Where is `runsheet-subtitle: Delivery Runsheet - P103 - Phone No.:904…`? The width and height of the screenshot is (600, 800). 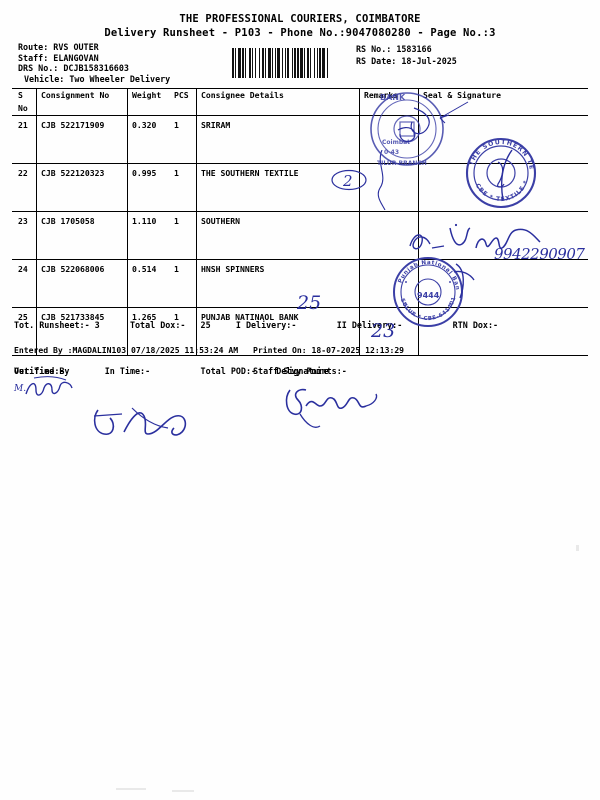
runsheet-subtitle: Delivery Runsheet - P103 - Phone No.:904… is located at coordinates (300, 33).